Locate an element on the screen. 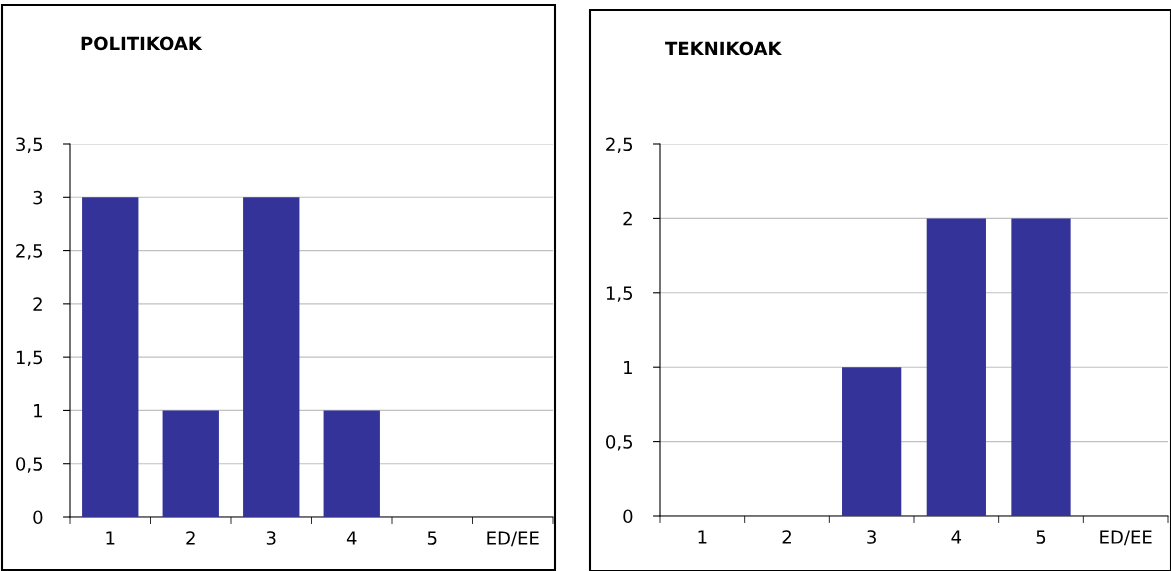  chart-title: POLITIKOAK is located at coordinates (142, 43).